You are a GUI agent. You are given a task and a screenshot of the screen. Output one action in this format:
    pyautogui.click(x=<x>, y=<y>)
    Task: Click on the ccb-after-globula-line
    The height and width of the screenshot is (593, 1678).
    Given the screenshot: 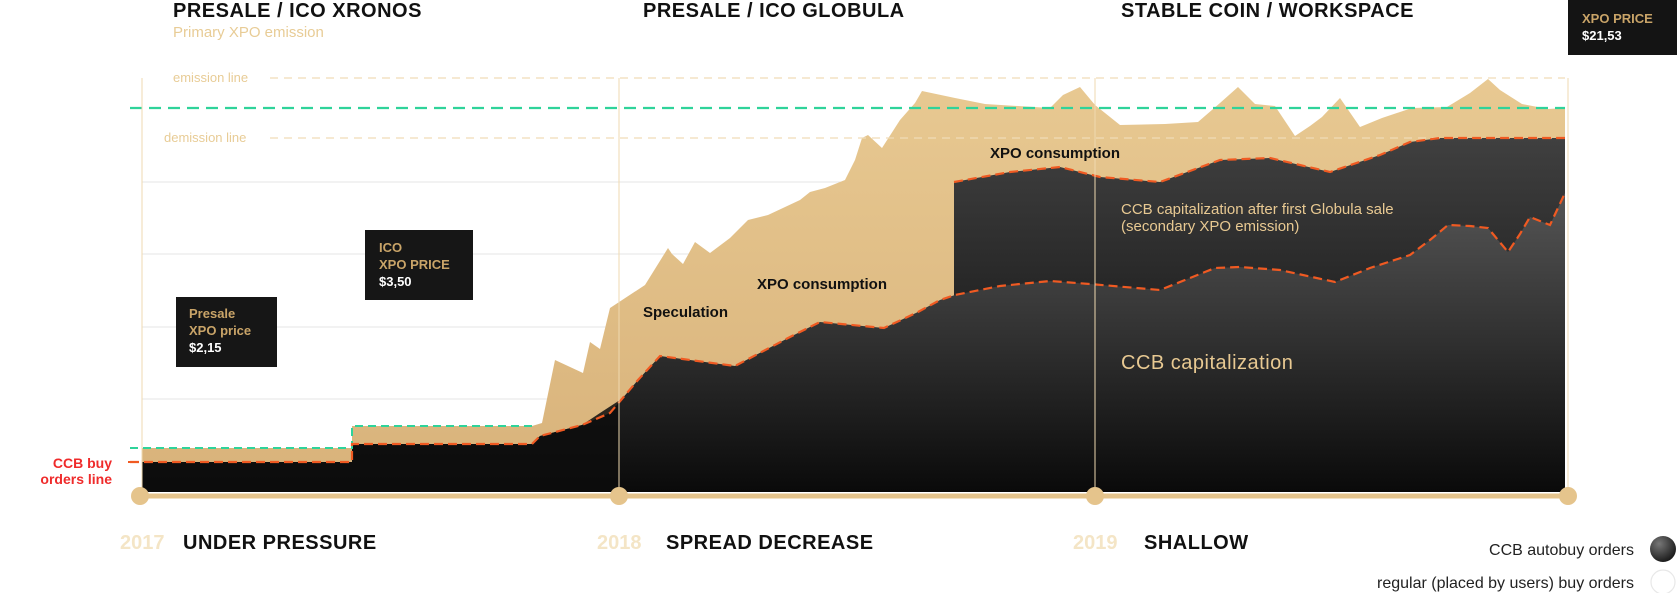 What is the action you would take?
    pyautogui.click(x=1259, y=160)
    